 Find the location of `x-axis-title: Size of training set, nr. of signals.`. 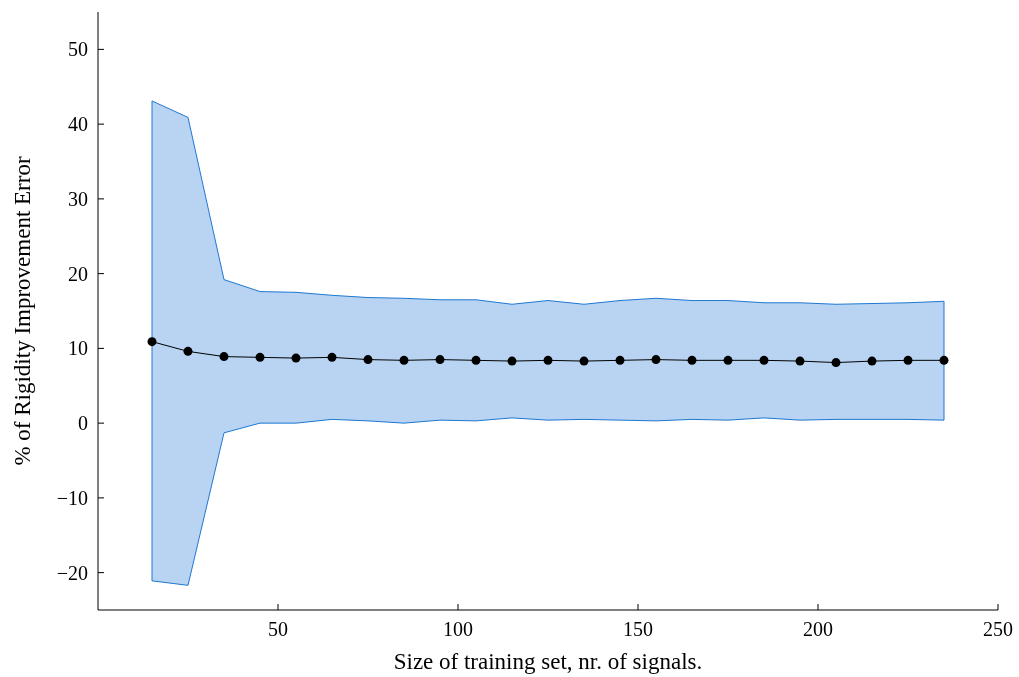

x-axis-title: Size of training set, nr. of signals. is located at coordinates (548, 661).